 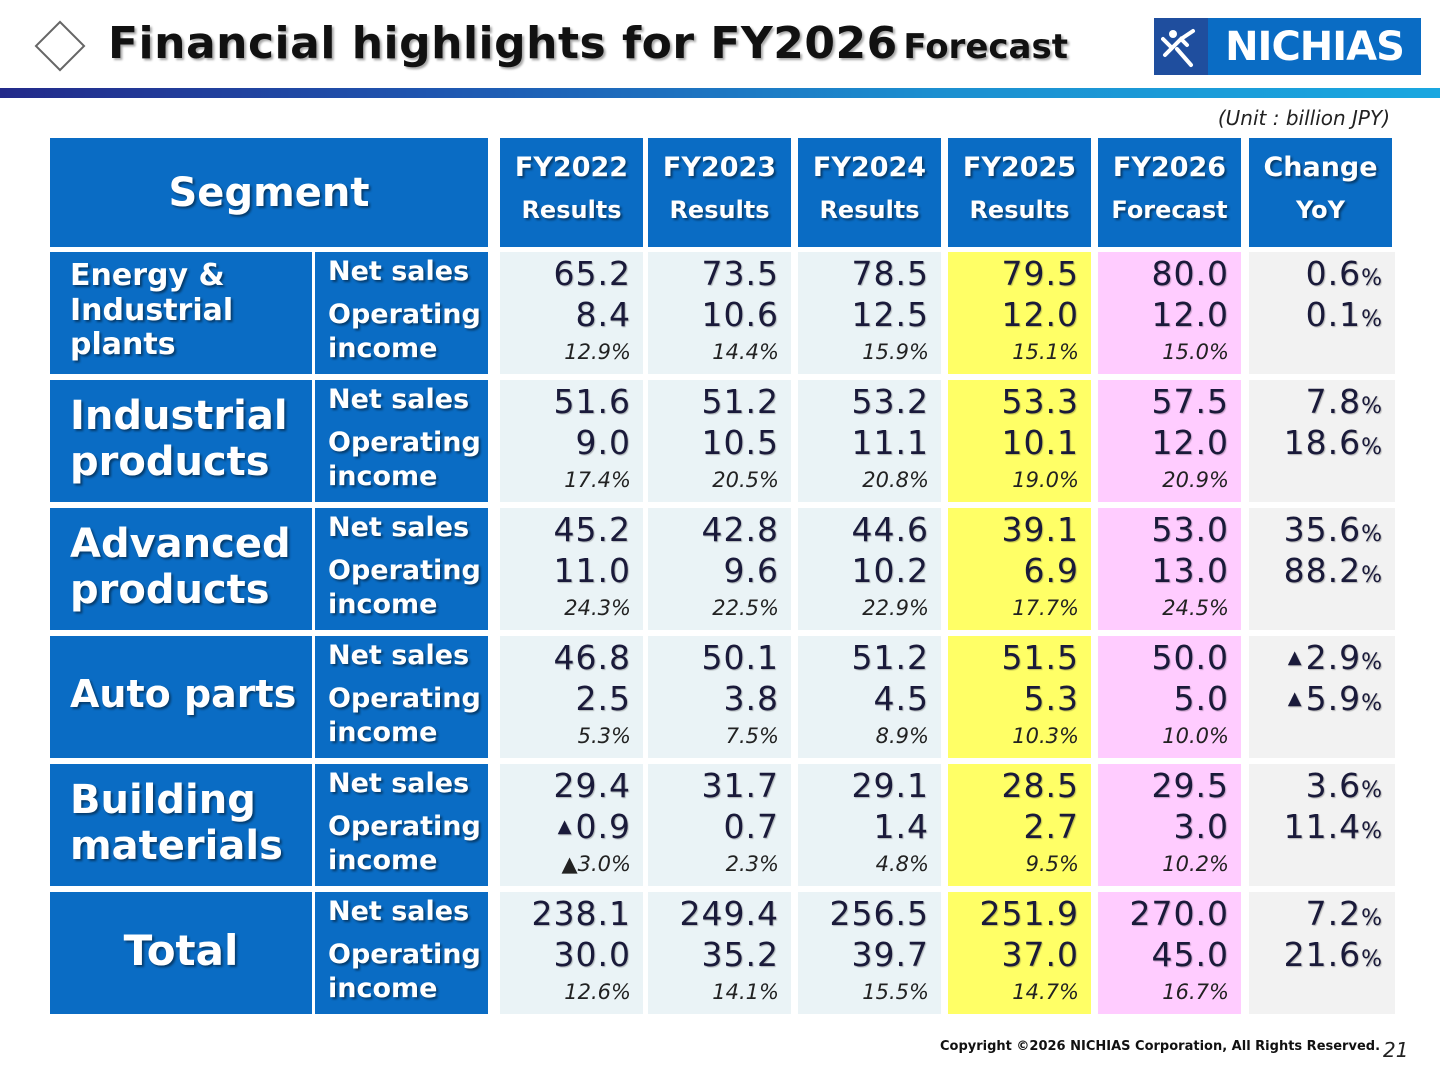 What do you see at coordinates (1169, 825) in the screenshot?
I see `value-cell: 29.5 3.0 10.2%` at bounding box center [1169, 825].